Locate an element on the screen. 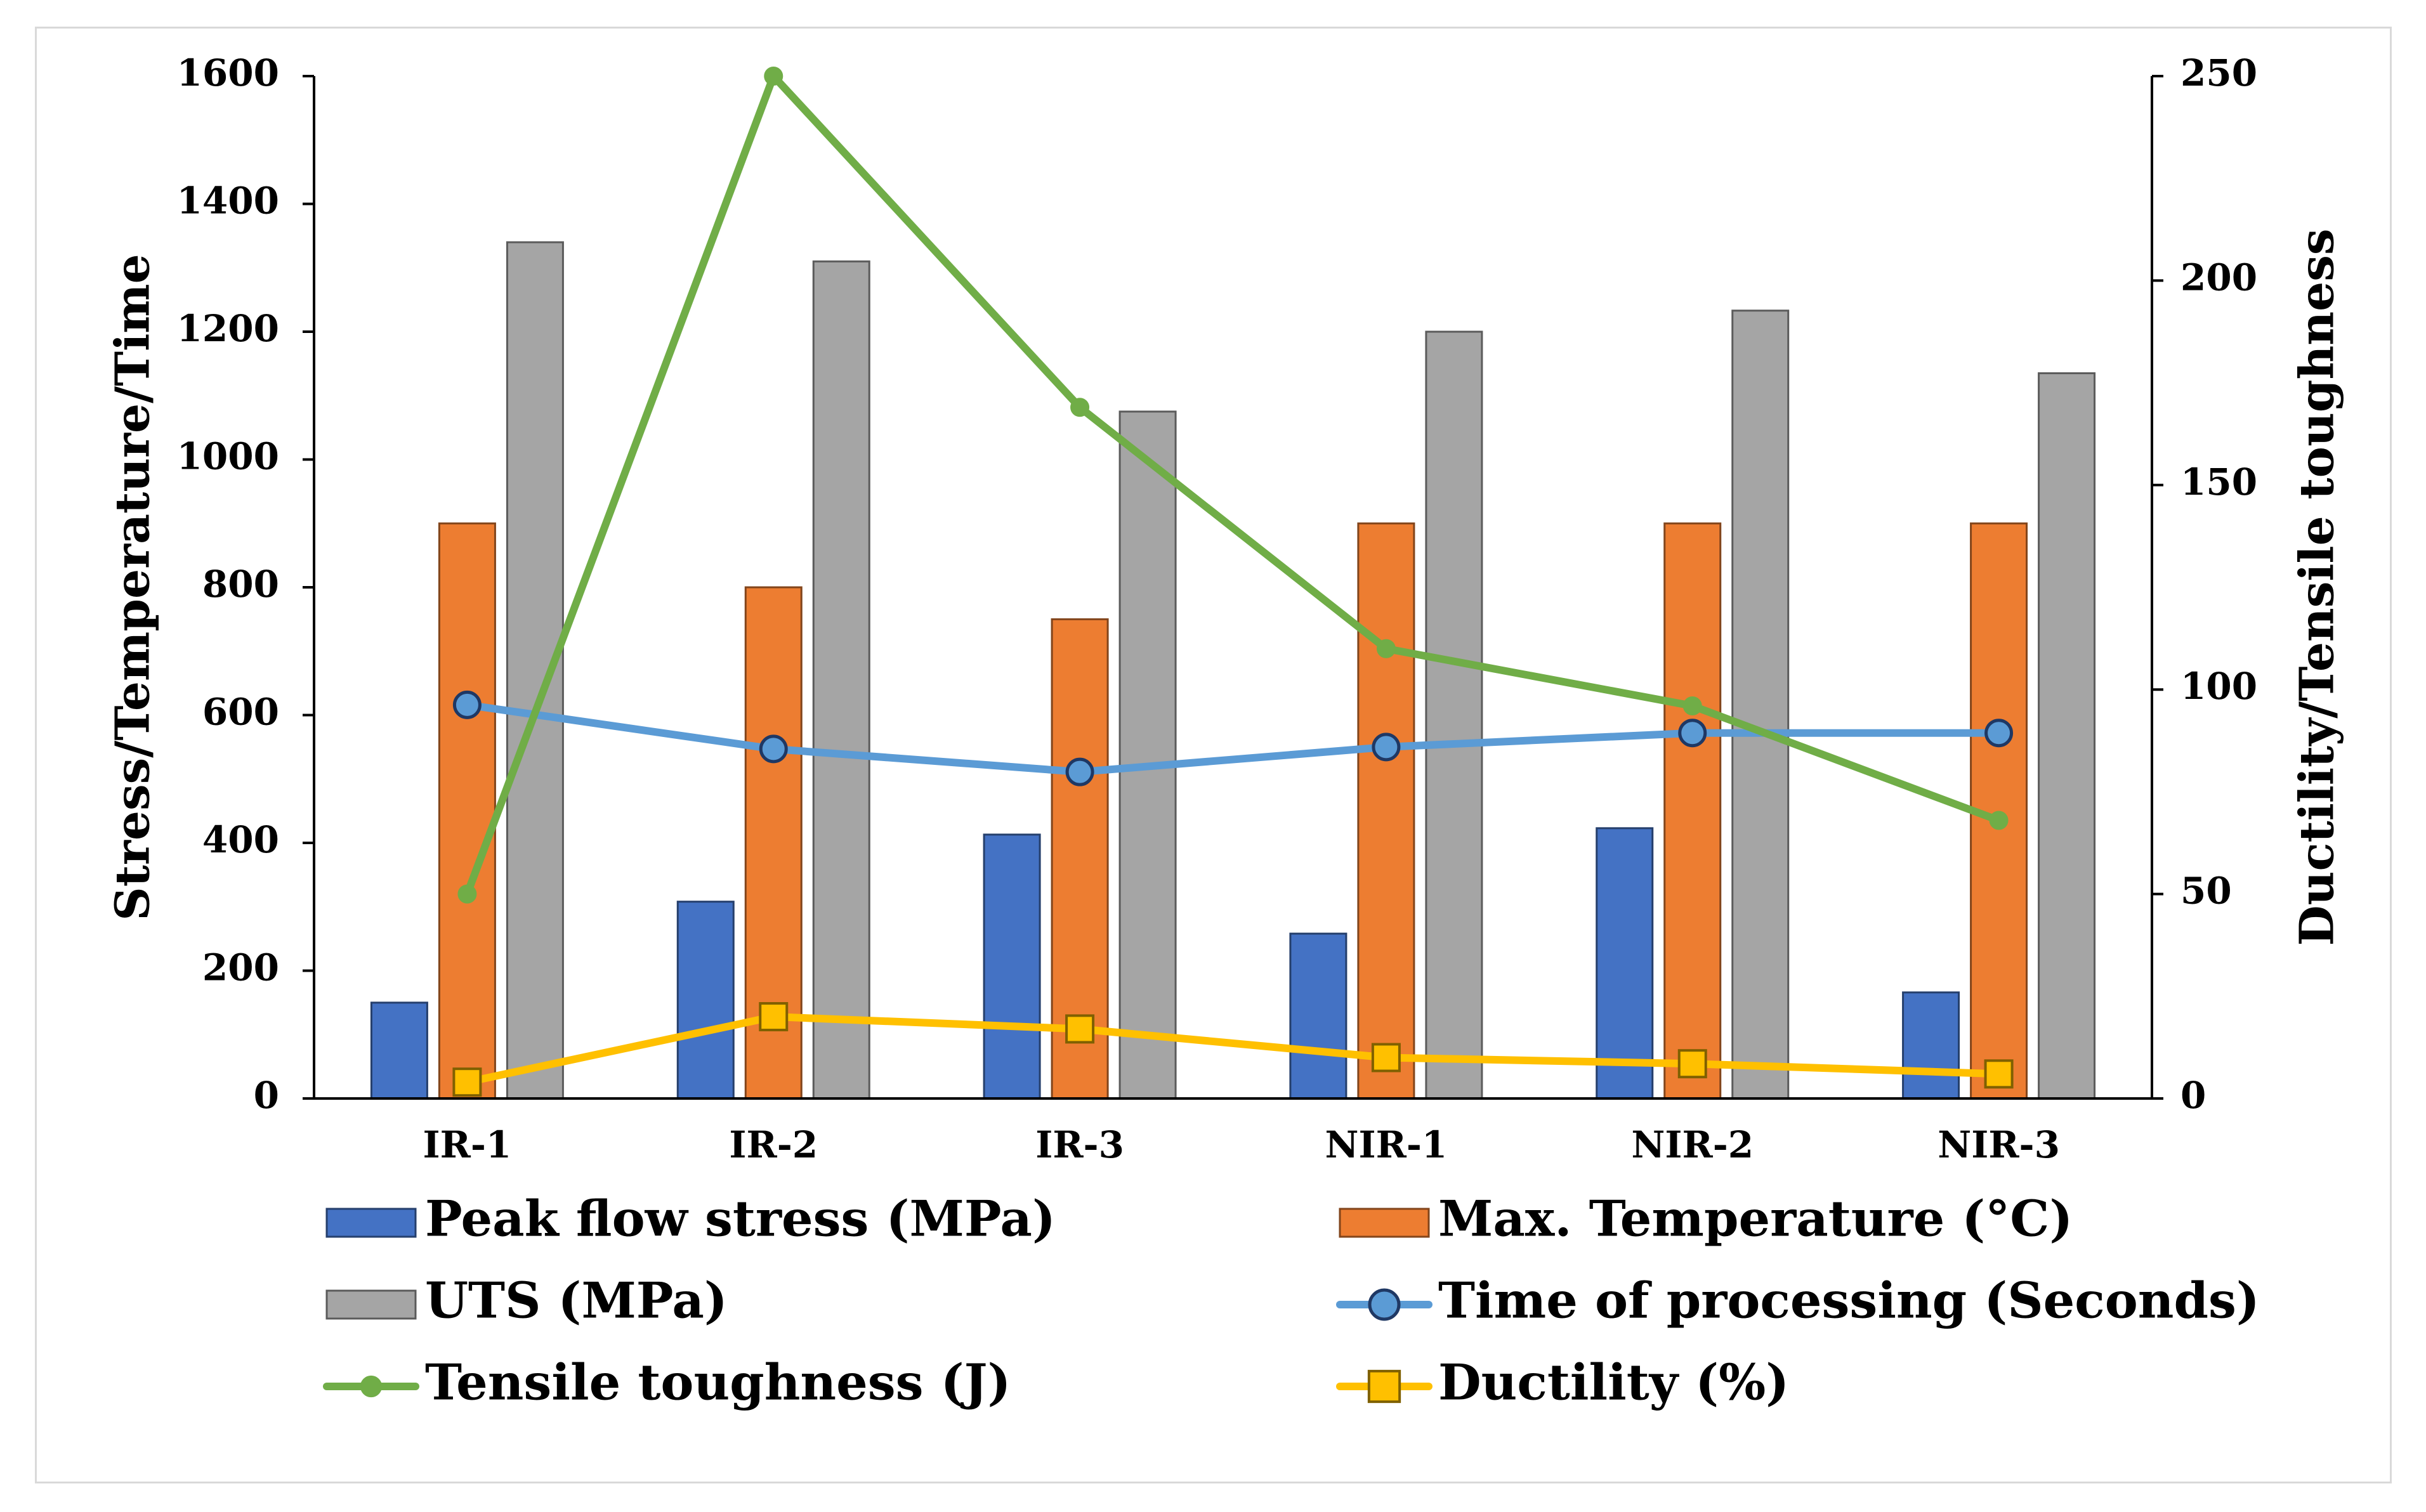  line-ductility is located at coordinates (1233, 1049).